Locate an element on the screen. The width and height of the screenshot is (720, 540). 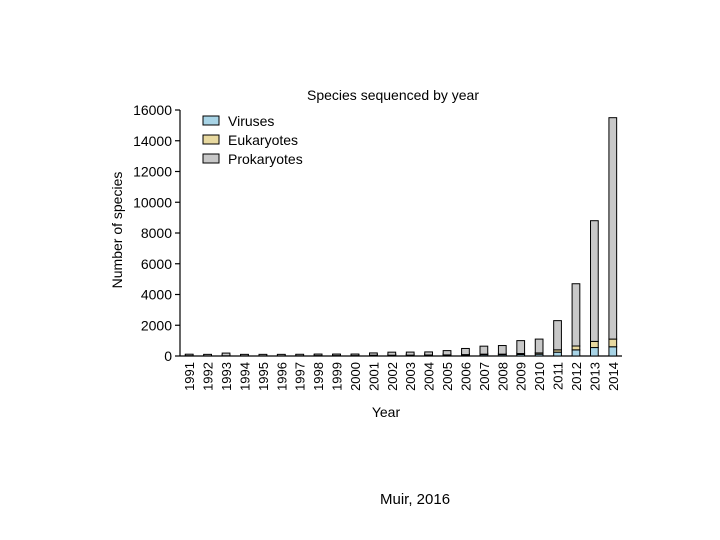
x-tick-label: 1994 is located at coordinates (244, 376).